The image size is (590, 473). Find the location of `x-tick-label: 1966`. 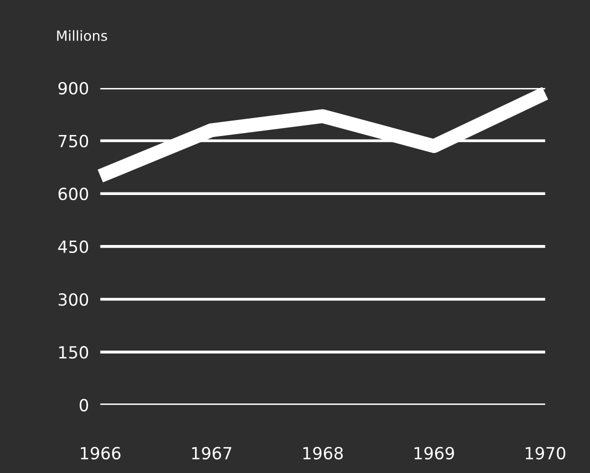

x-tick-label: 1966 is located at coordinates (100, 453).